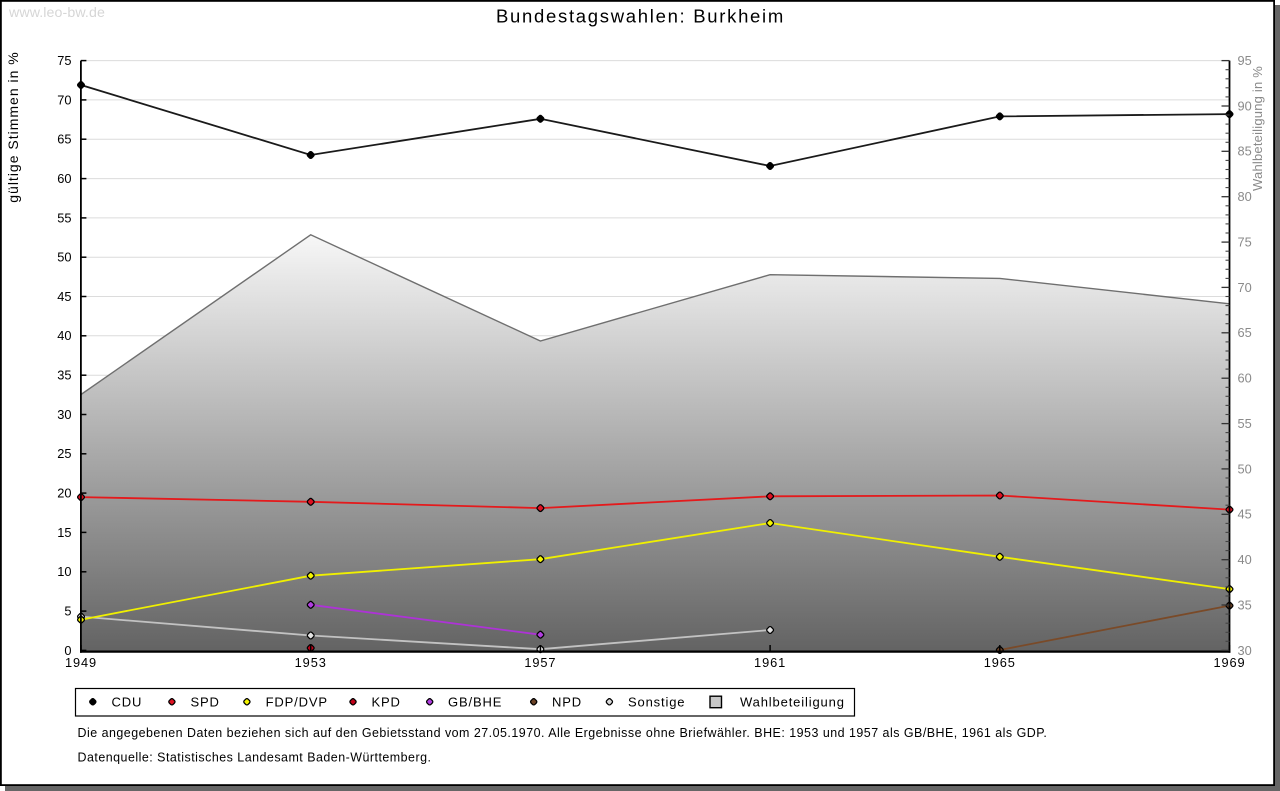 The image size is (1280, 791). What do you see at coordinates (127, 702) in the screenshot?
I see `svg-text: CDU` at bounding box center [127, 702].